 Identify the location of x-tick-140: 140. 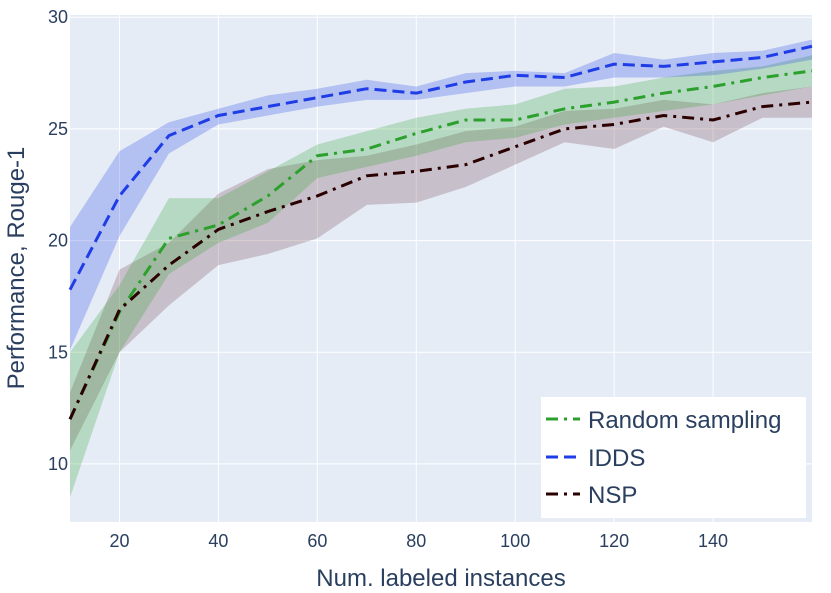
(713, 541).